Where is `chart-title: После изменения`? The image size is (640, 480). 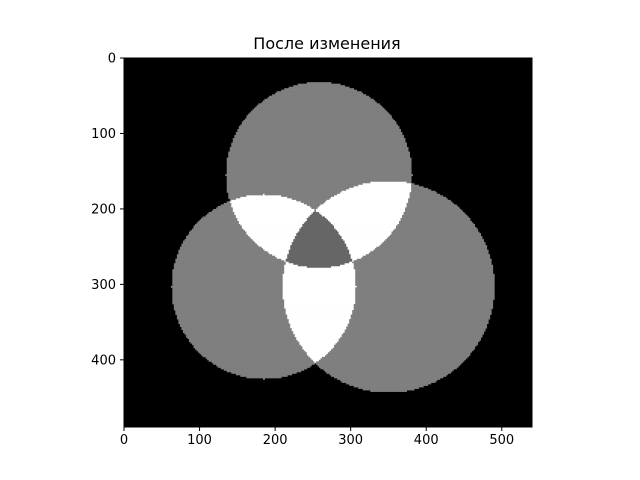 chart-title: После изменения is located at coordinates (326, 43).